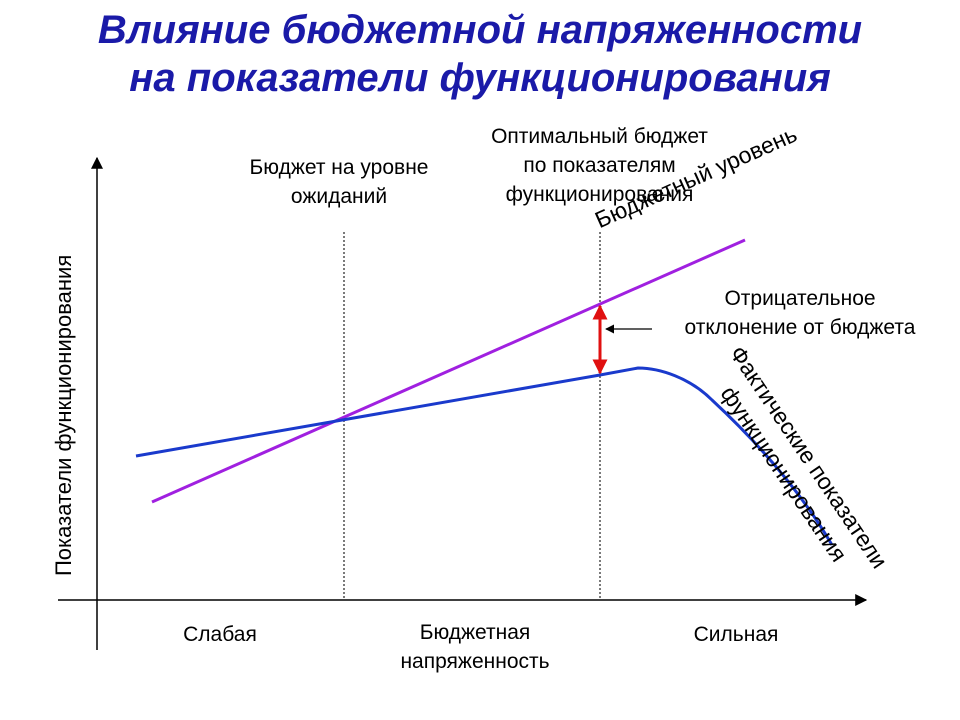  I want to click on negative-deviation-label: Отрицательное отклонение от бюджета, so click(800, 313).